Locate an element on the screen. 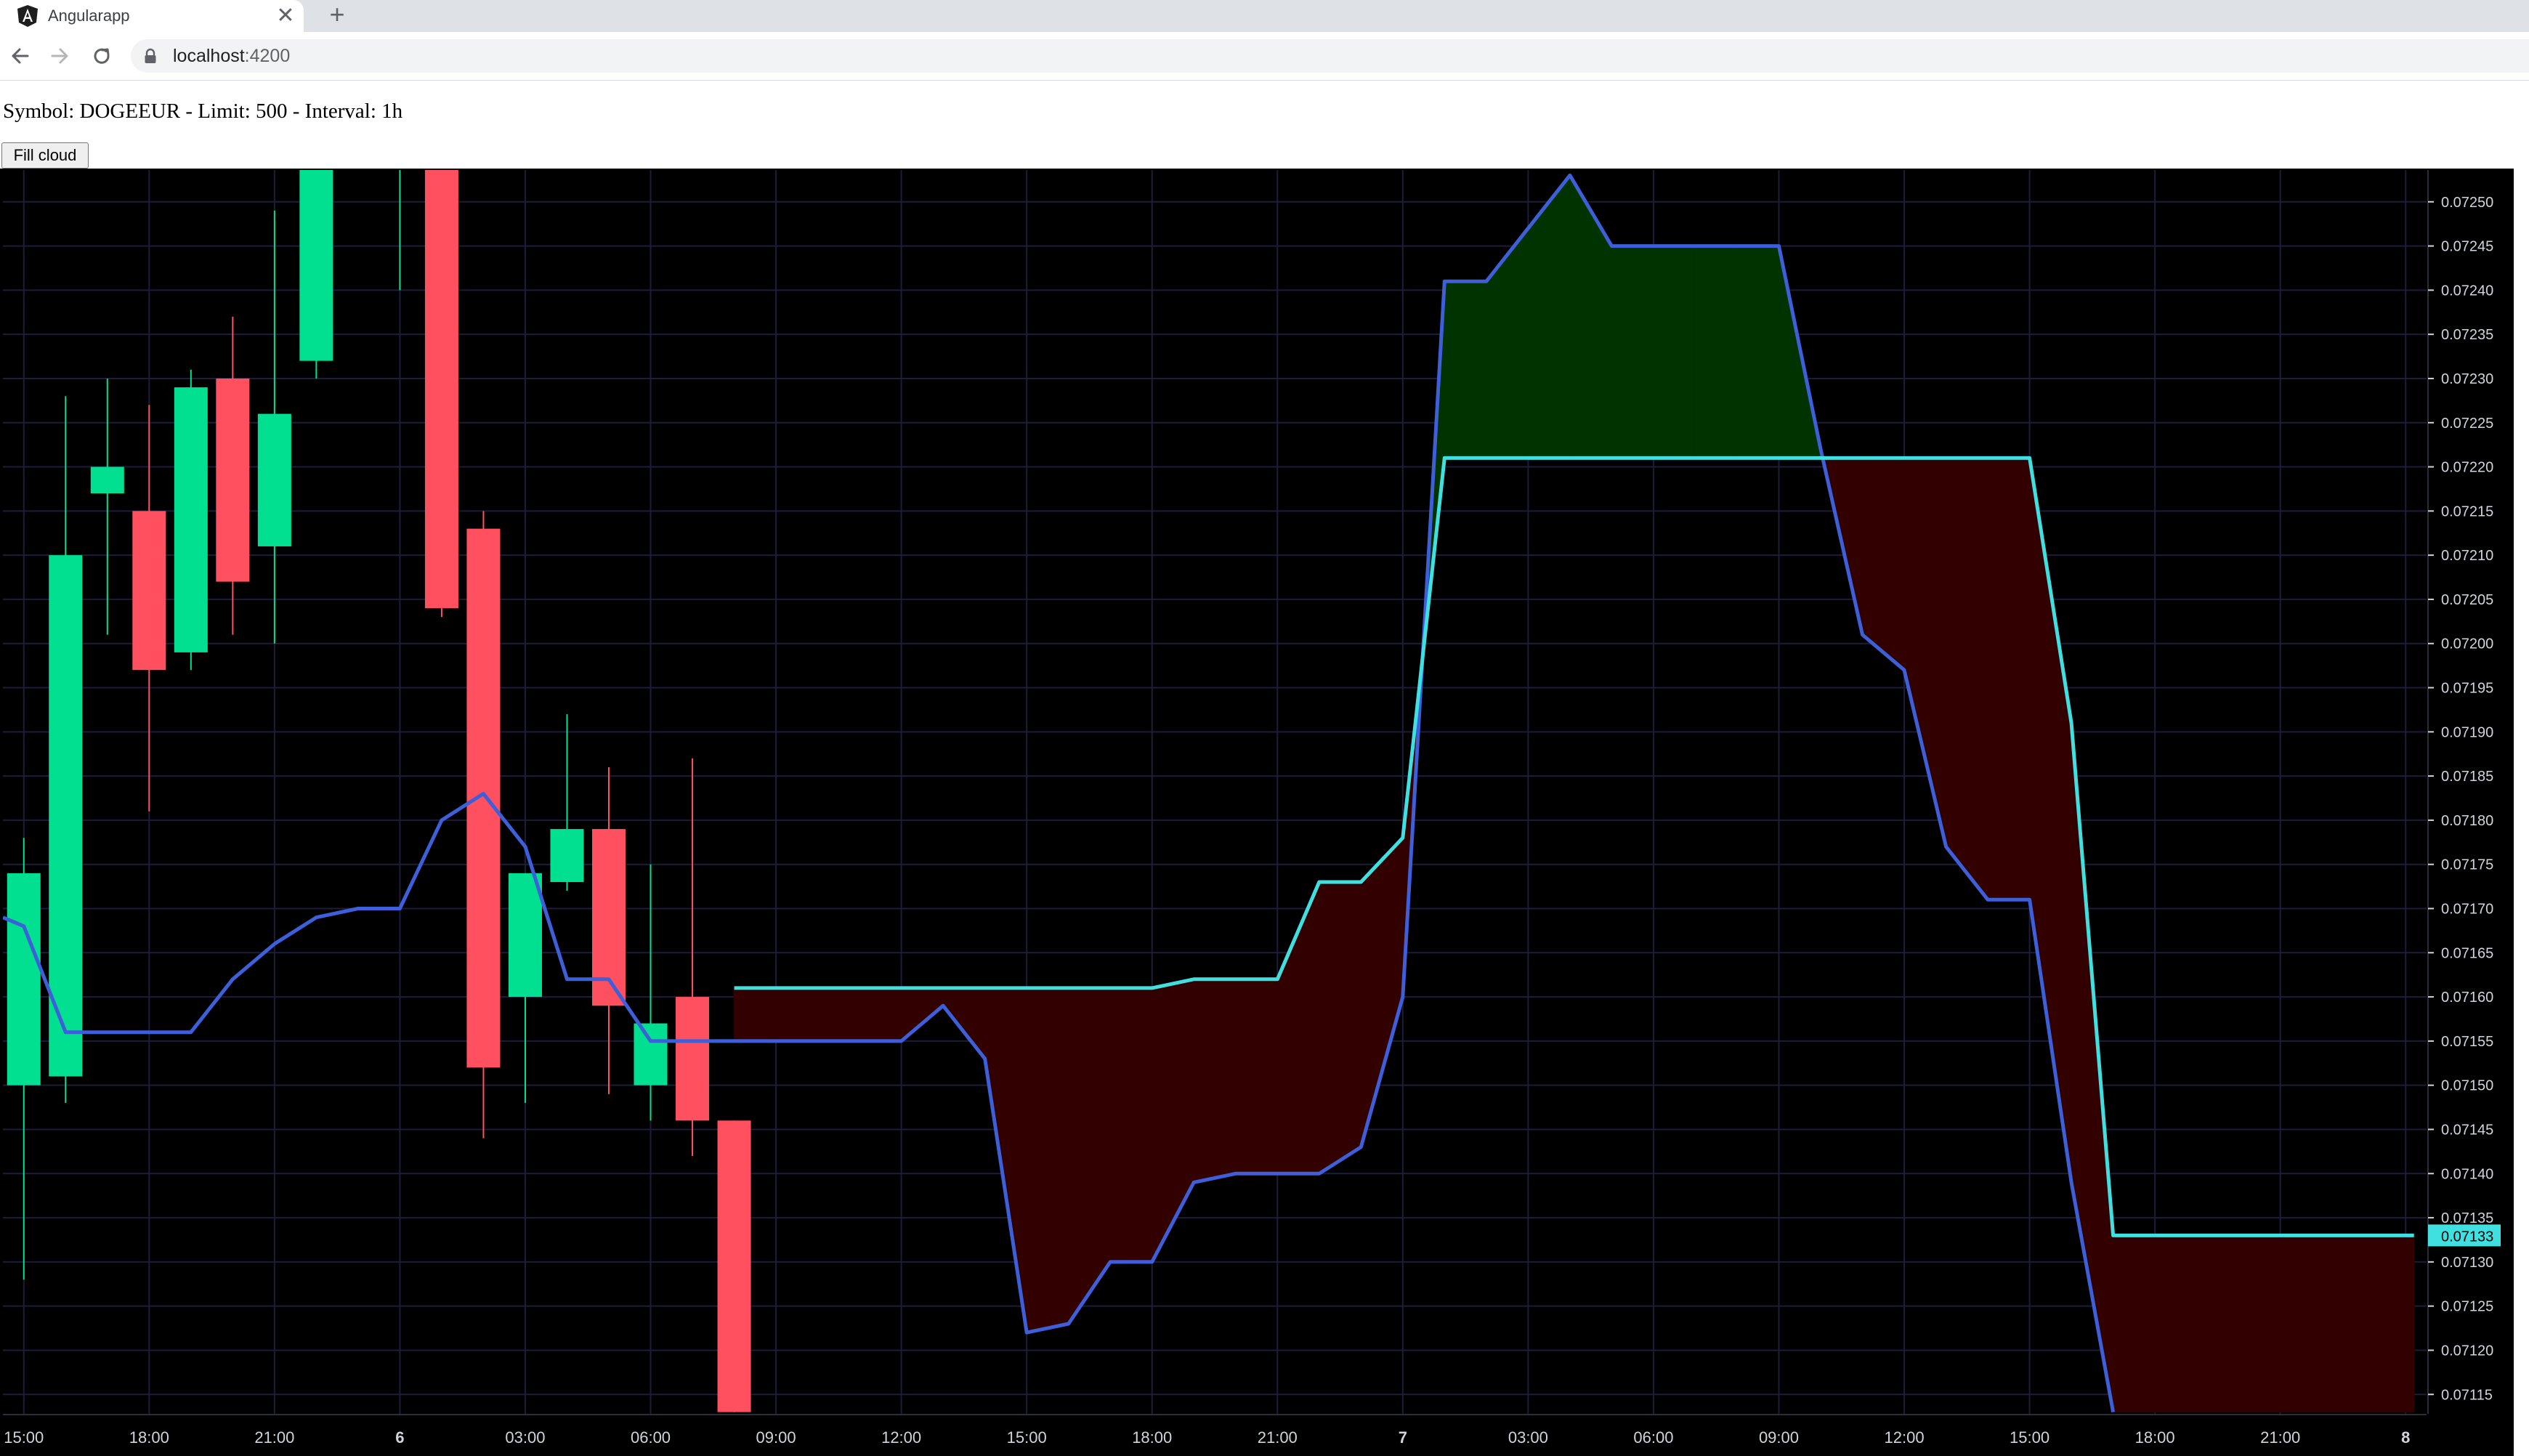 The width and height of the screenshot is (2529, 1456). url-host: localhost is located at coordinates (209, 56).